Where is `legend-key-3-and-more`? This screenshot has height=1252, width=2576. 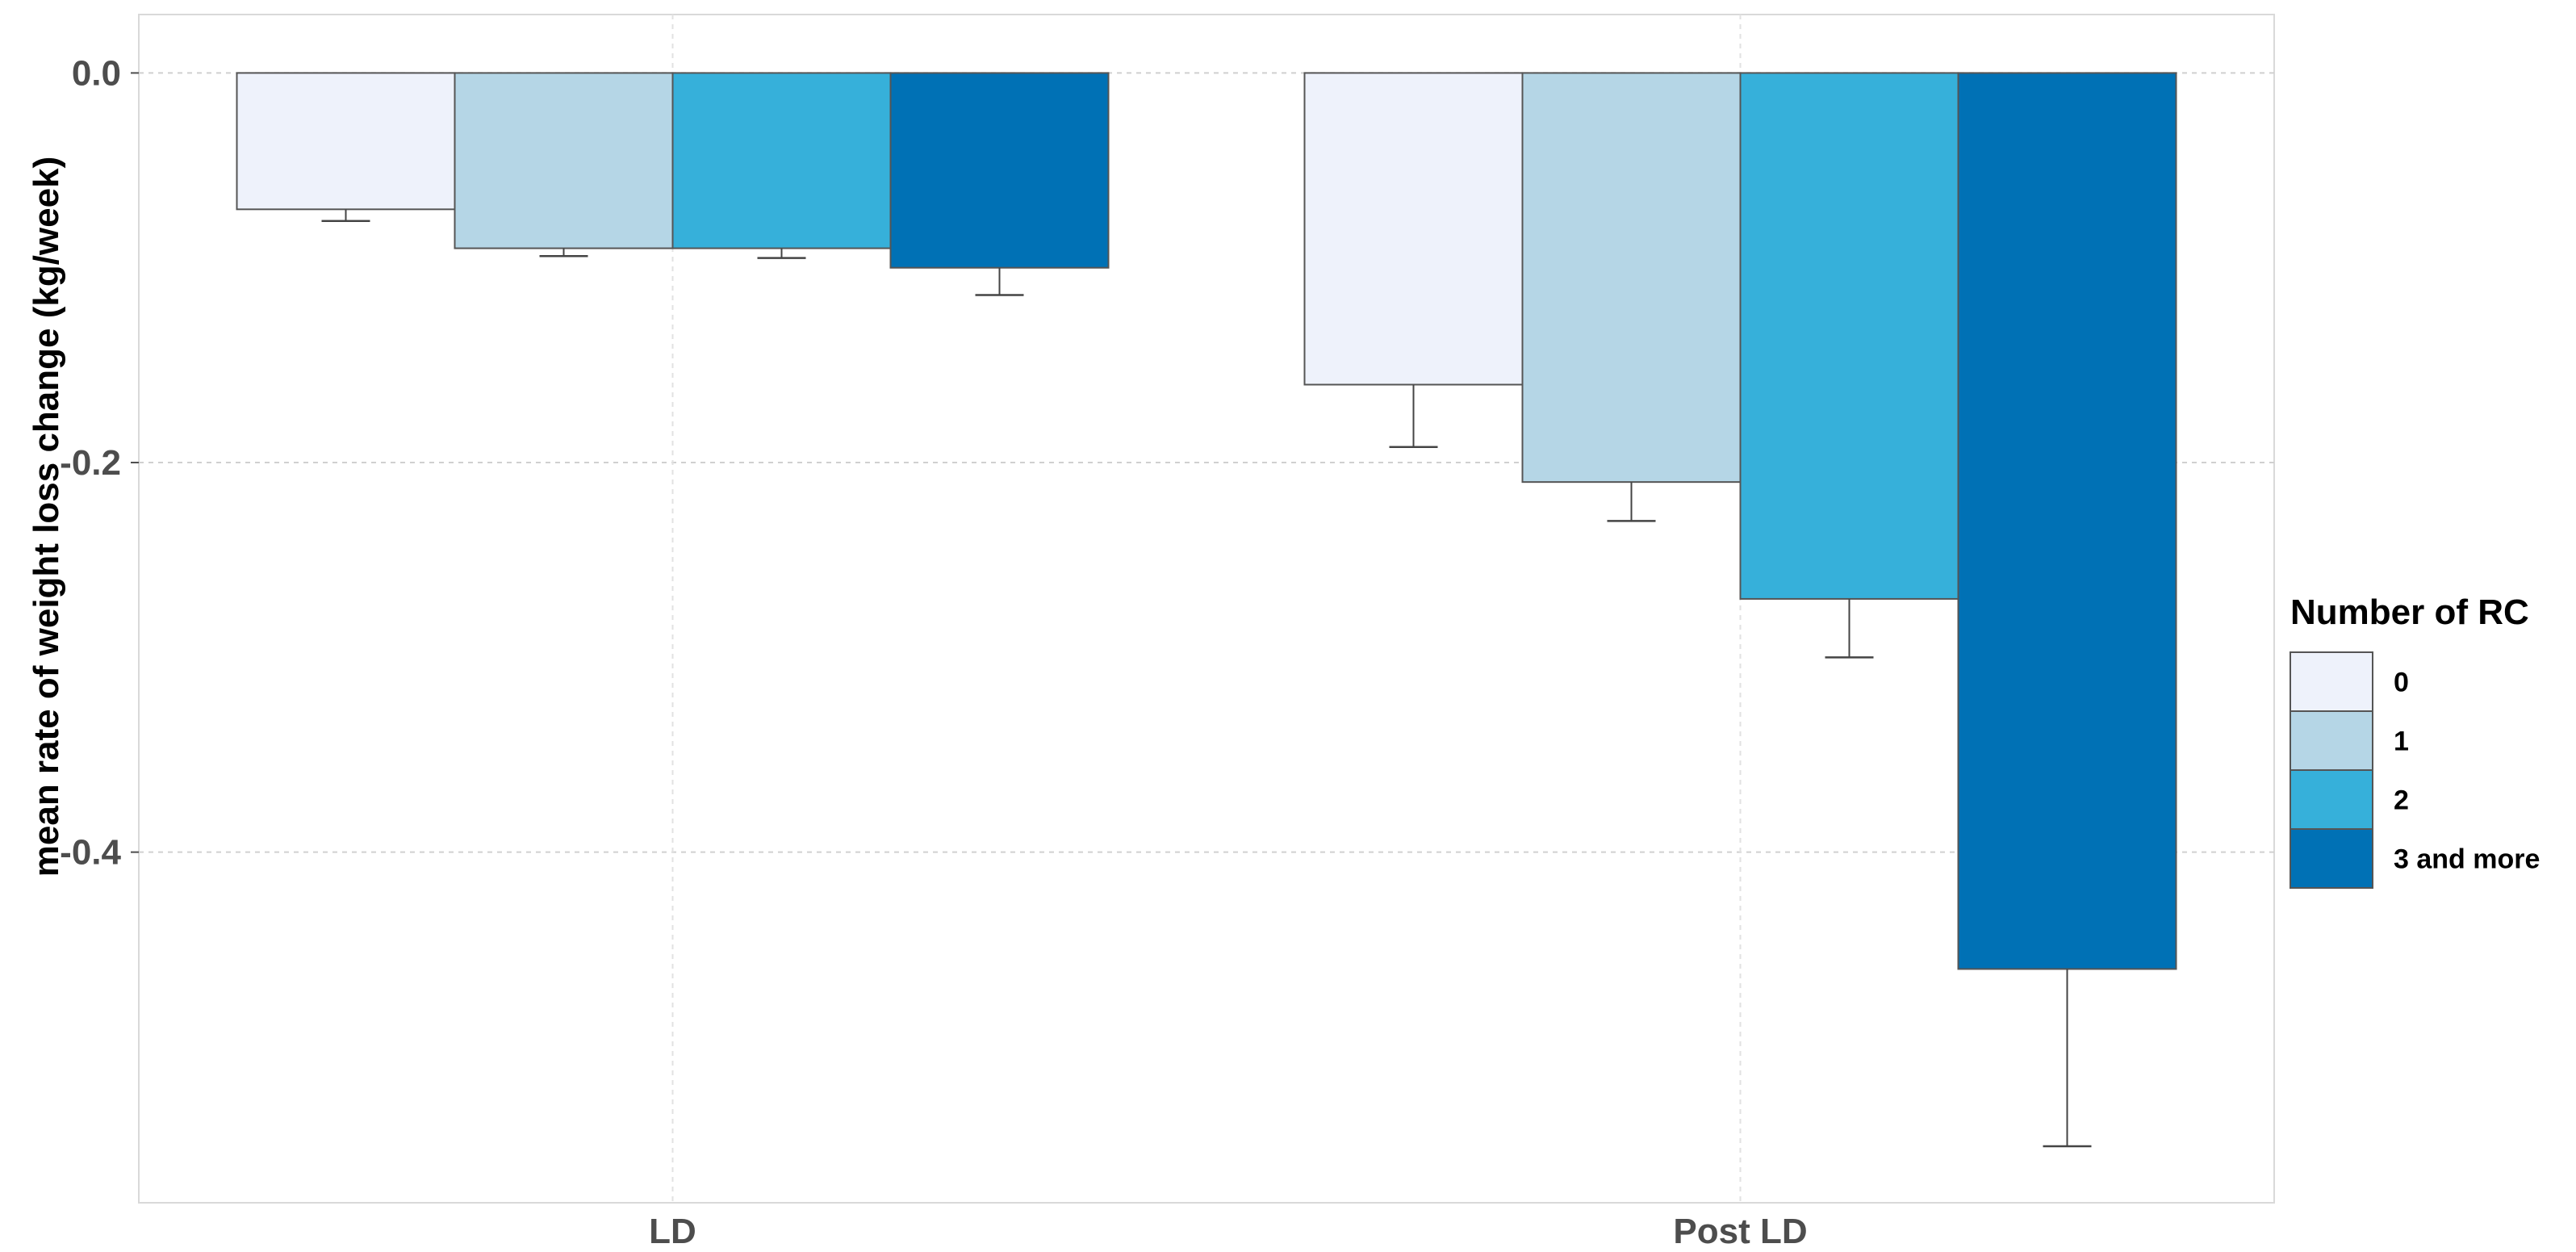
legend-key-3-and-more is located at coordinates (2331, 858).